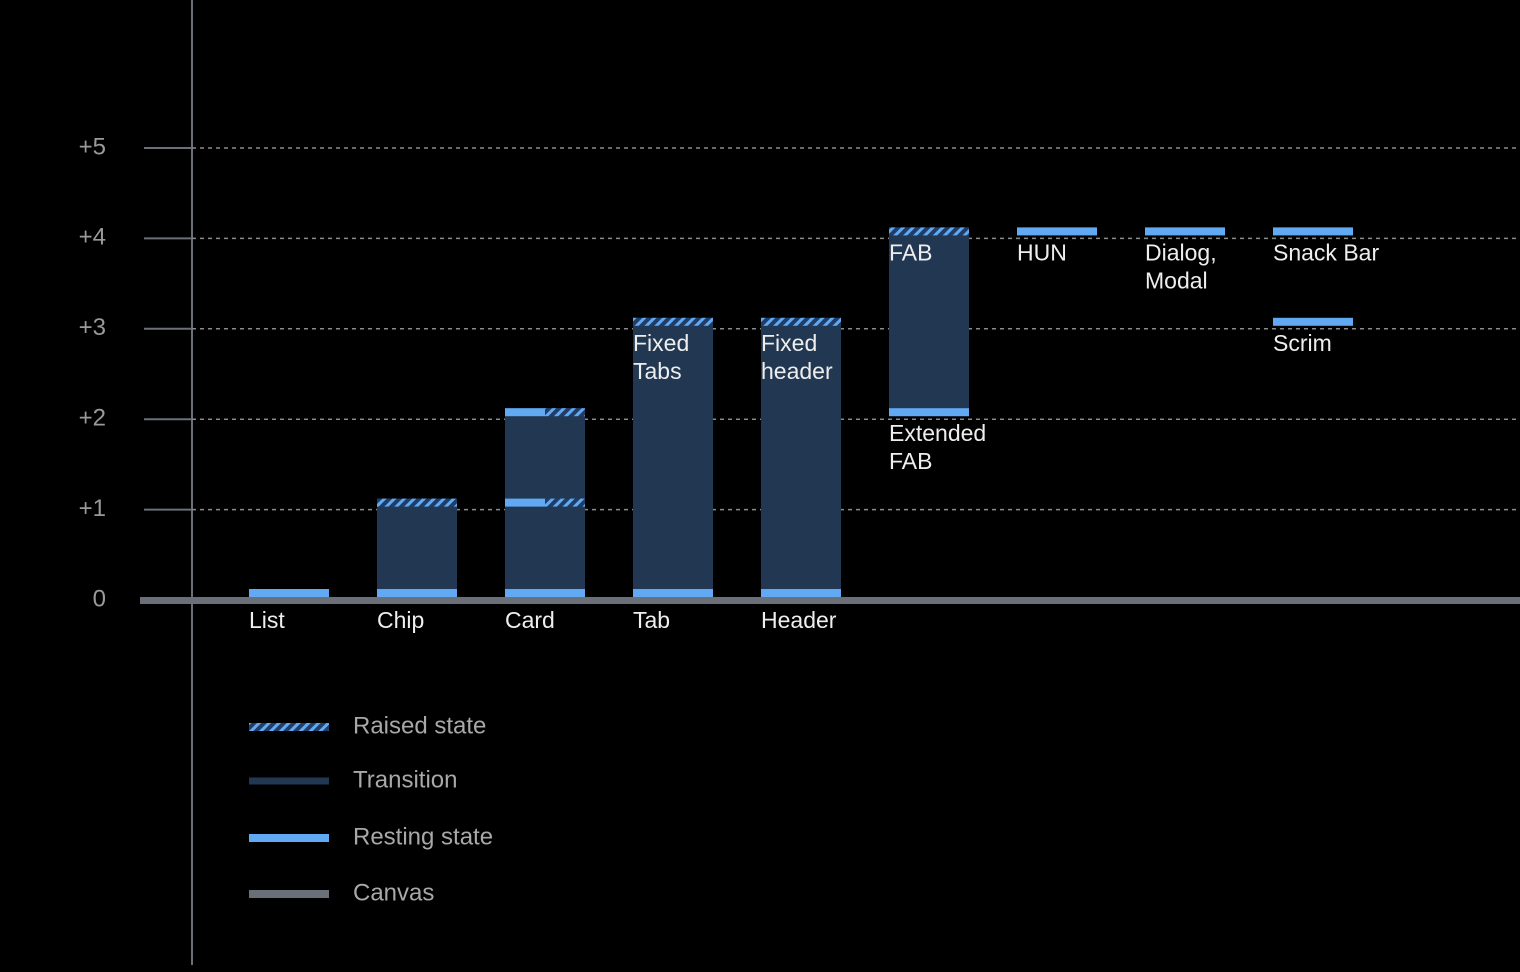  I want to click on legend-label: Raised state, so click(419, 725).